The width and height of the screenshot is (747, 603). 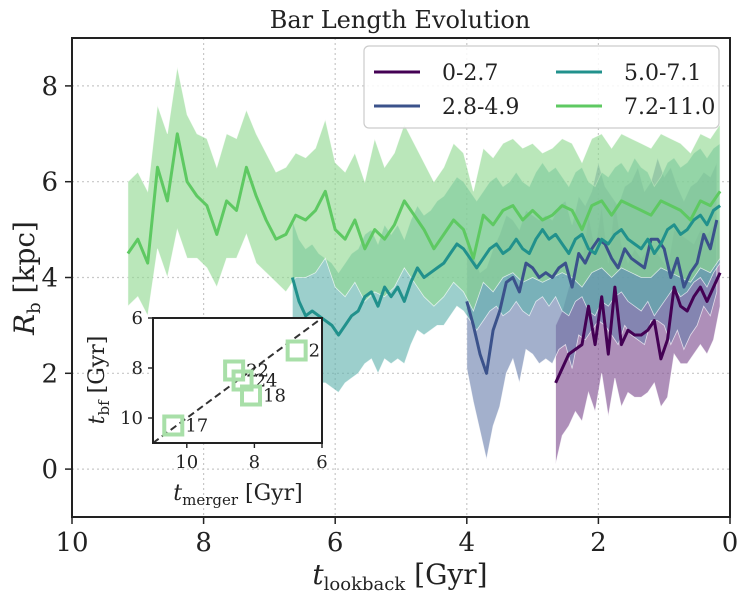 I want to click on inset-x-tick-label: 10, so click(x=186, y=462).